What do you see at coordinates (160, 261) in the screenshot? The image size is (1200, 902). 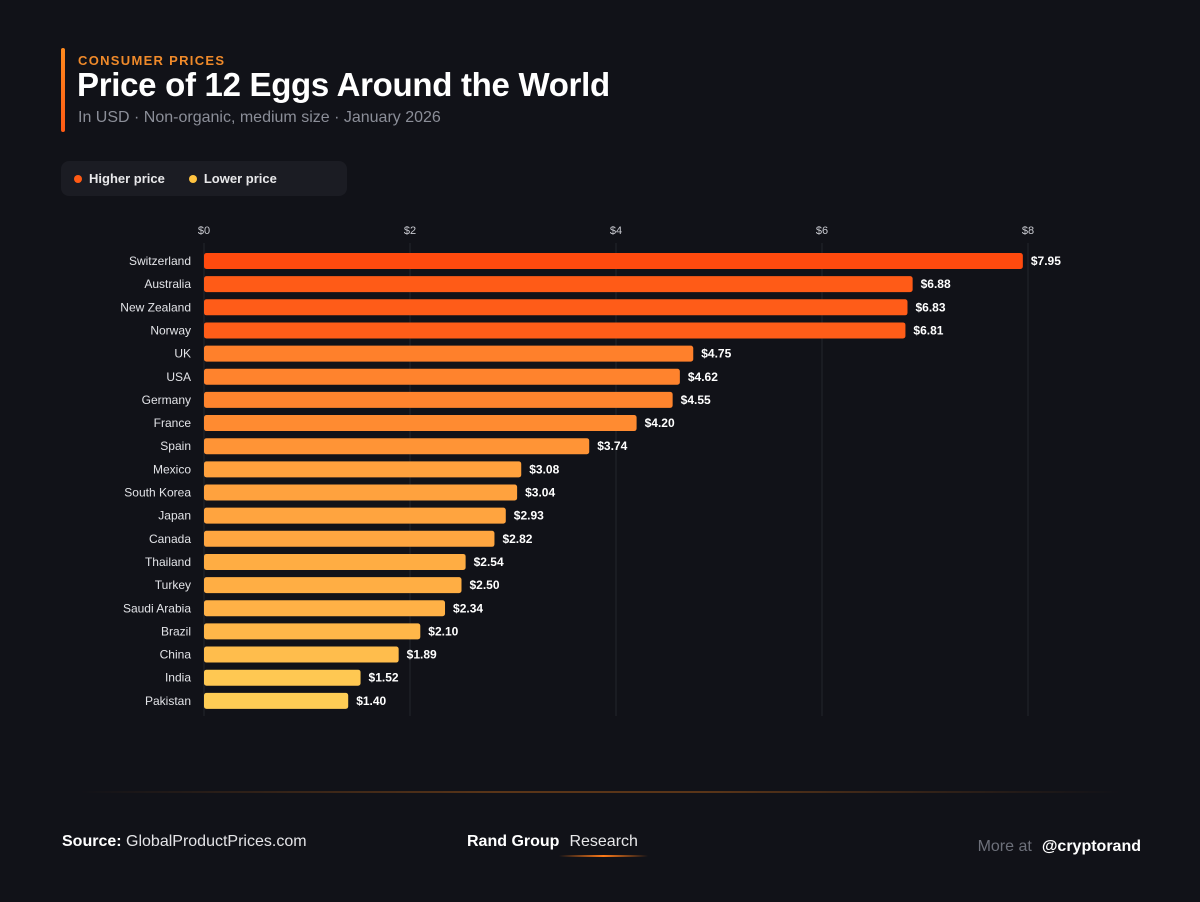 I see `category-label: Switzerland` at bounding box center [160, 261].